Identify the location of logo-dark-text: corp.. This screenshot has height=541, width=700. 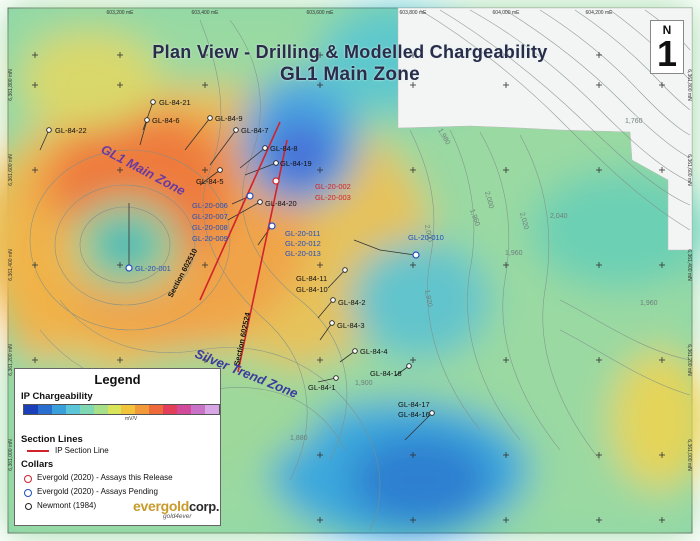
(204, 506).